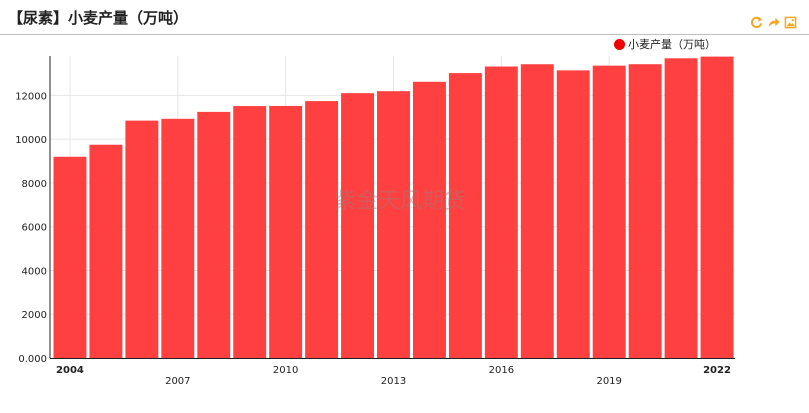 This screenshot has width=809, height=413. What do you see at coordinates (717, 370) in the screenshot?
I see `x-tick-label: 2022` at bounding box center [717, 370].